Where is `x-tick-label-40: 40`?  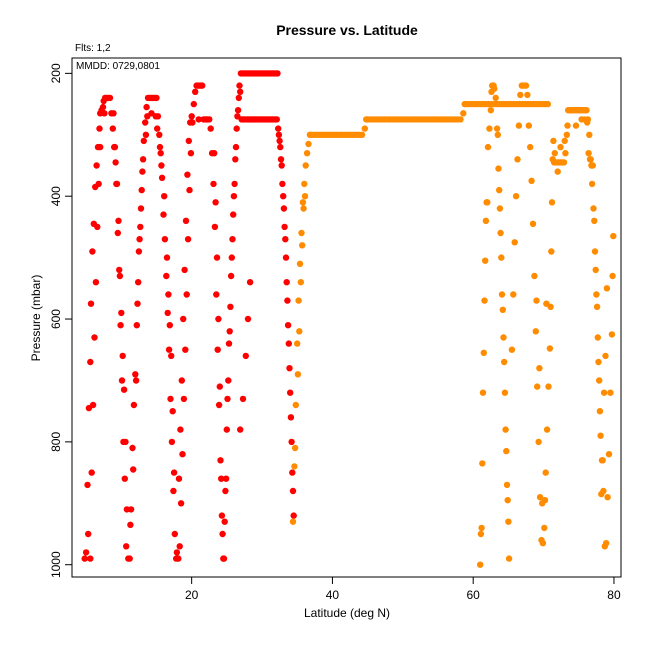 x-tick-label-40: 40 is located at coordinates (333, 595).